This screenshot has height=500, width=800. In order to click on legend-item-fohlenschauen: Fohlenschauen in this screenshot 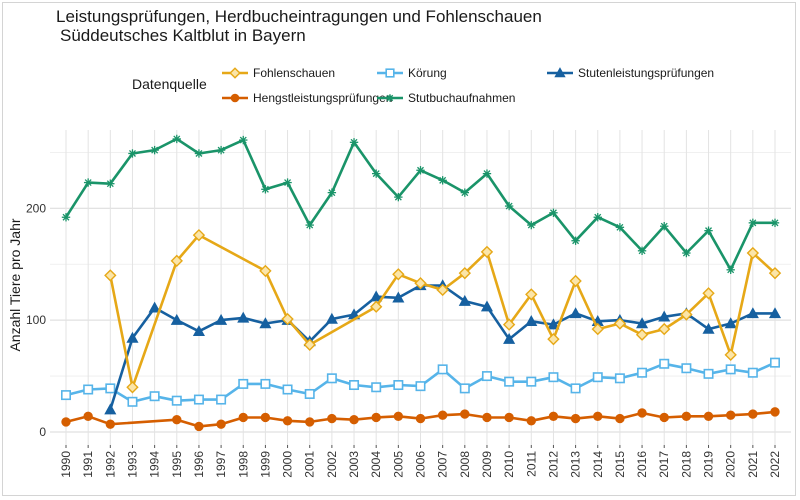, I will do `click(278, 73)`.